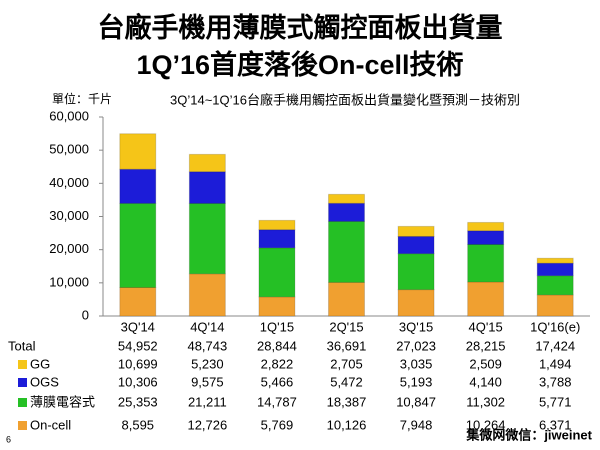 This screenshot has height=450, width=600. I want to click on total-value: 28,844, so click(277, 345).